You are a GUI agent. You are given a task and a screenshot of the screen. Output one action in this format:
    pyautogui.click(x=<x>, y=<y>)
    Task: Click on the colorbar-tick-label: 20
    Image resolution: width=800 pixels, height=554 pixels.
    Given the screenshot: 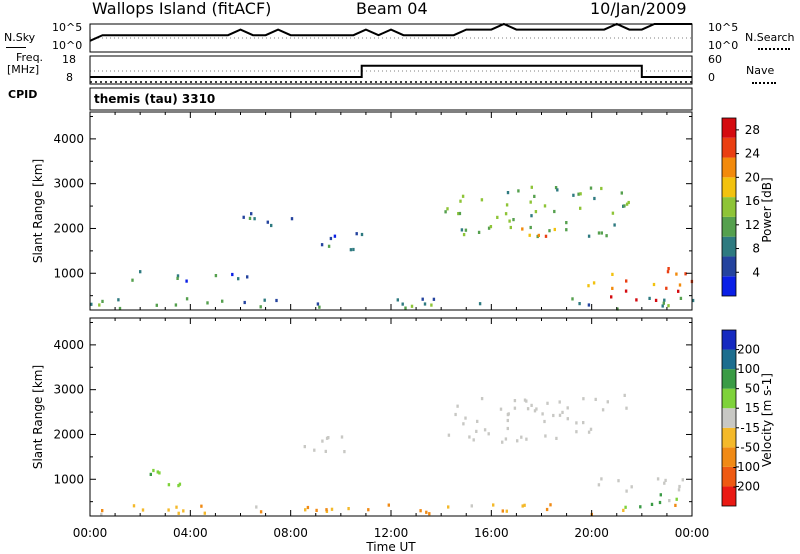 What is the action you would take?
    pyautogui.click(x=752, y=177)
    